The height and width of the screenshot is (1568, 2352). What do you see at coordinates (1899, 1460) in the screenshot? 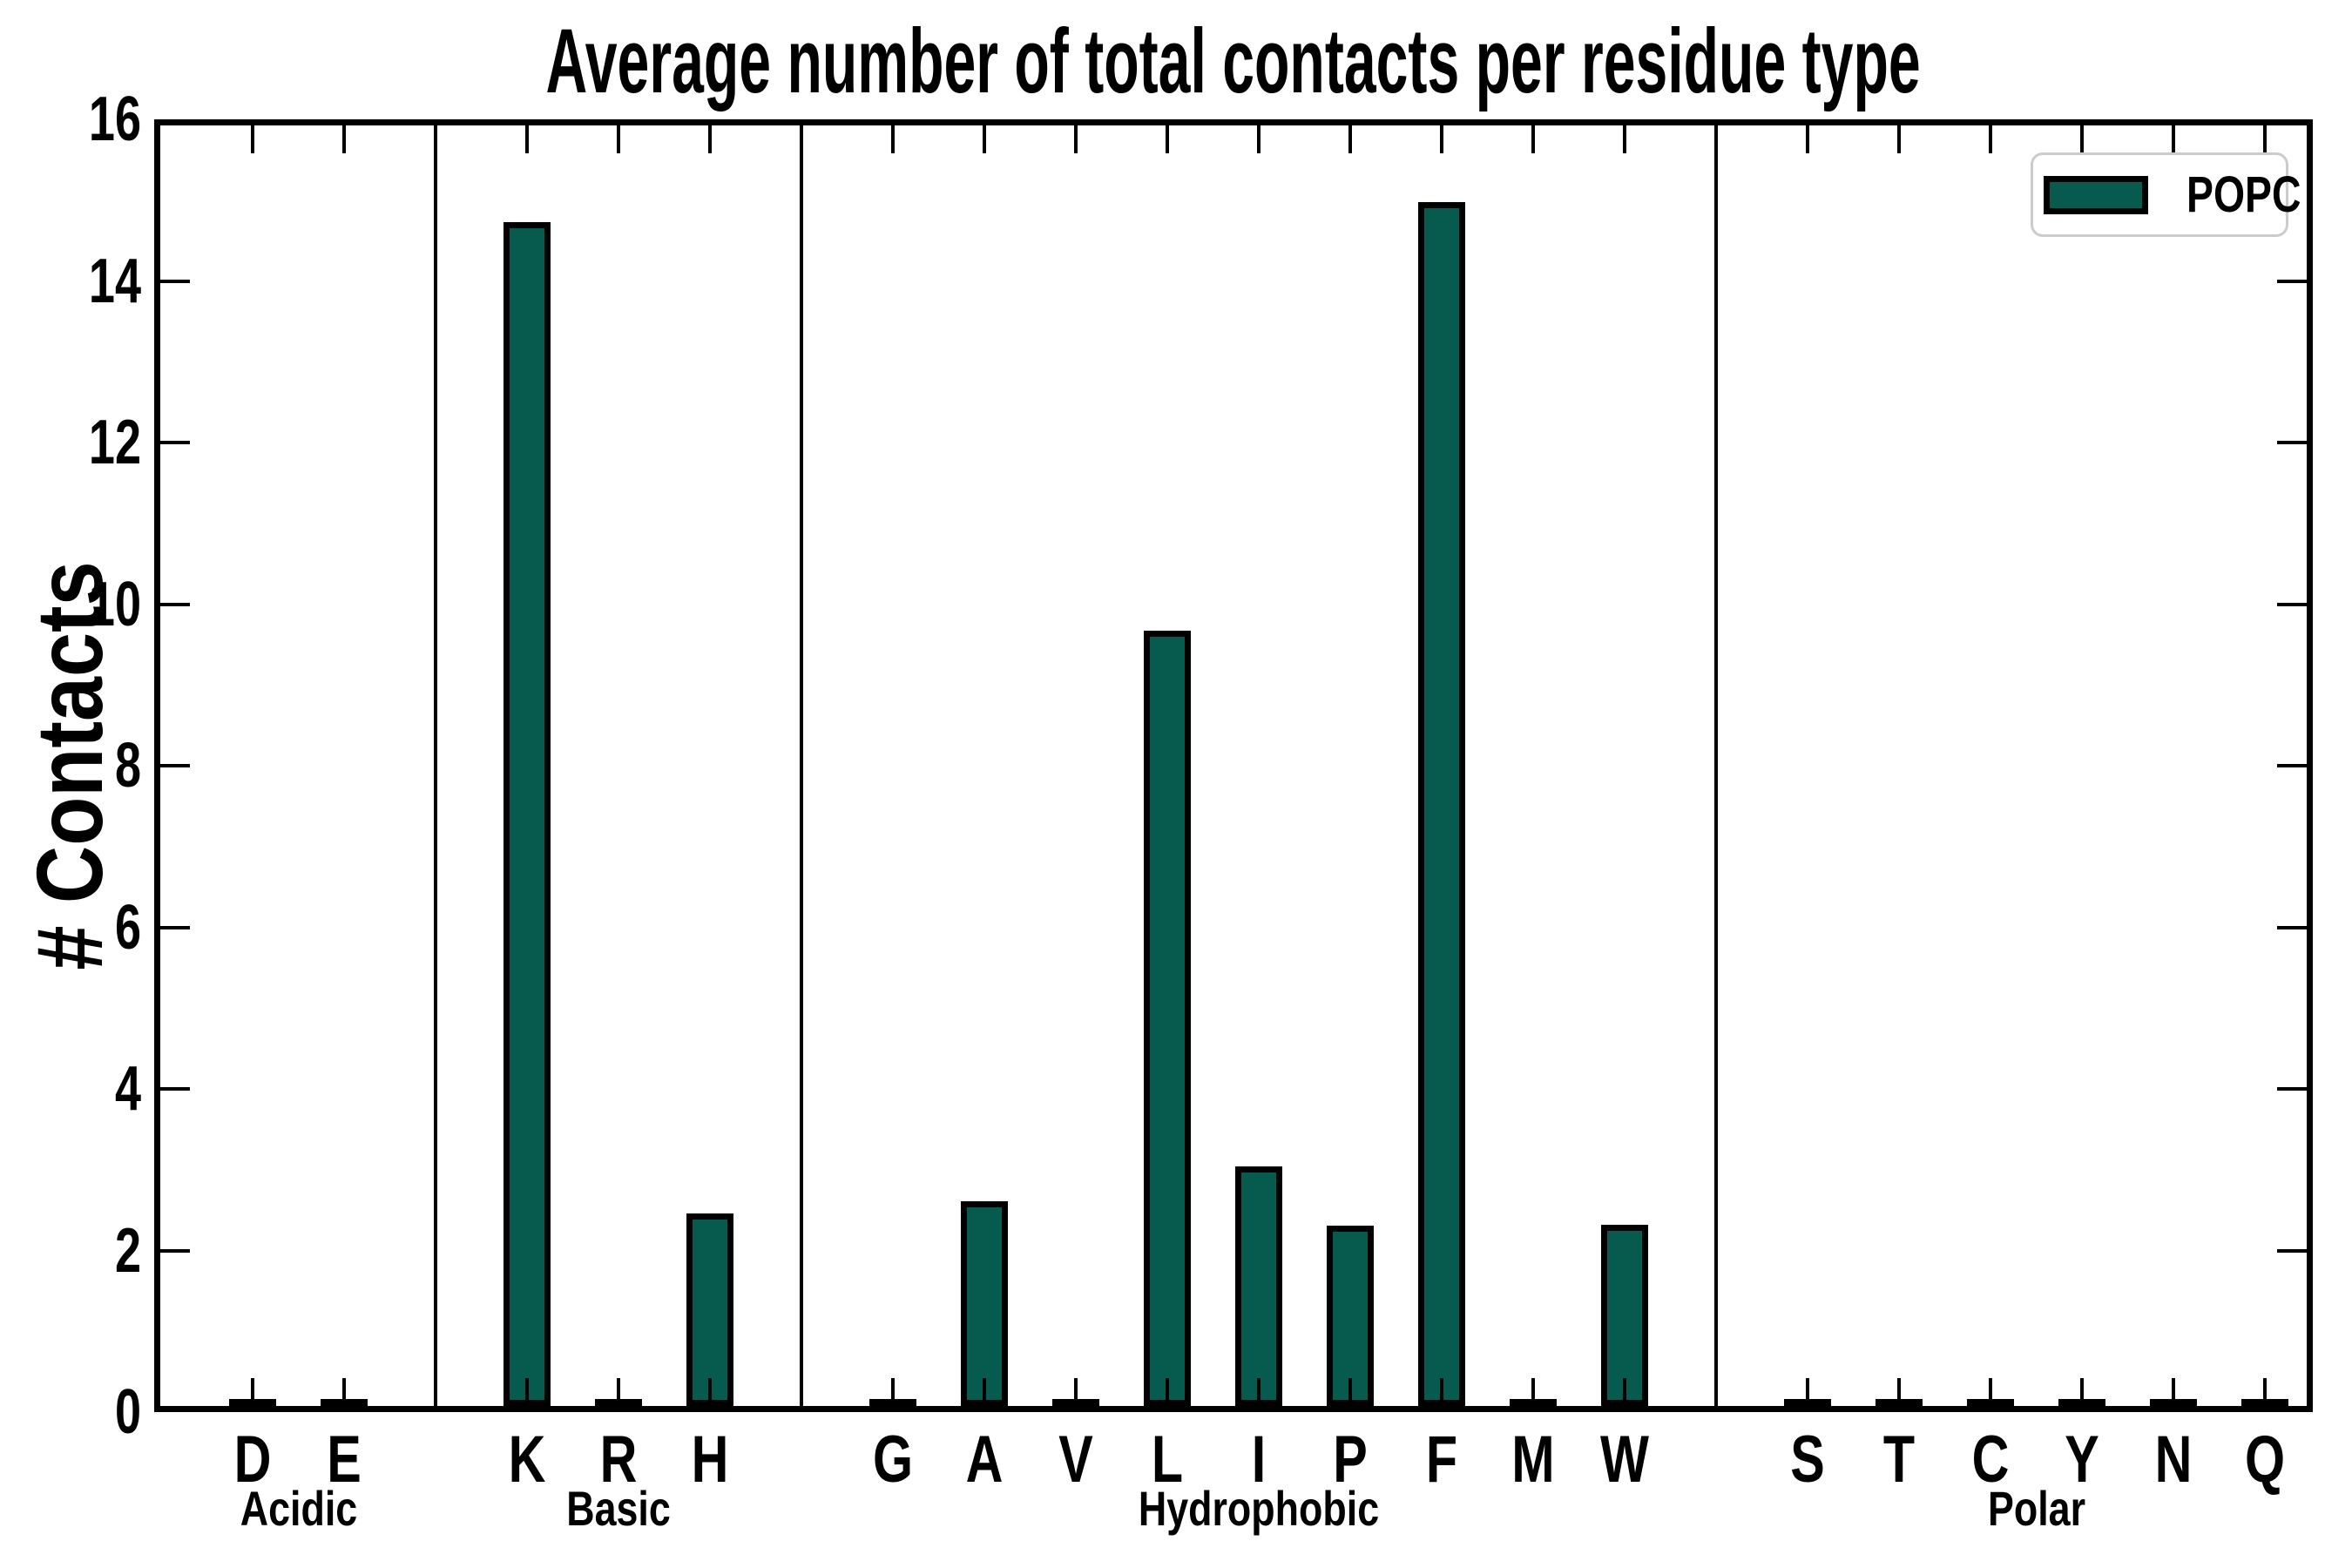
I see `x-tick-label-T: T` at bounding box center [1899, 1460].